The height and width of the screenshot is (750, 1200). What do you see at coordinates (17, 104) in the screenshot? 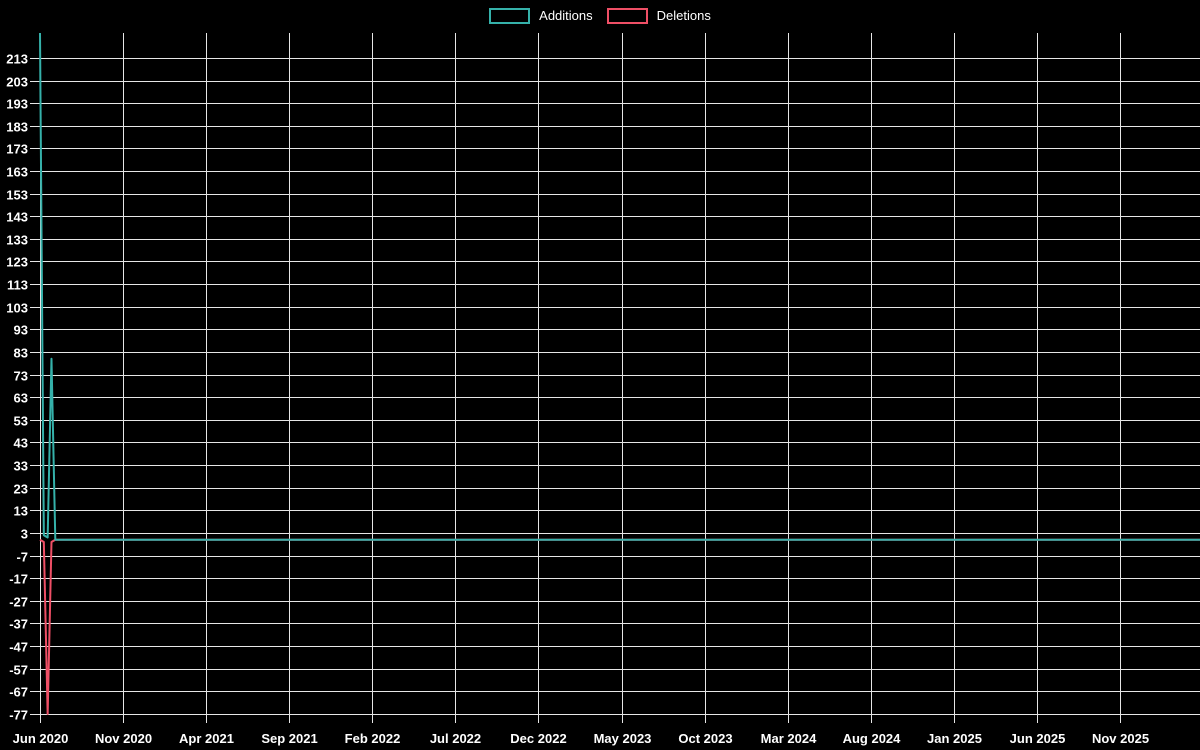
I see `y-axis-label: 193` at bounding box center [17, 104].